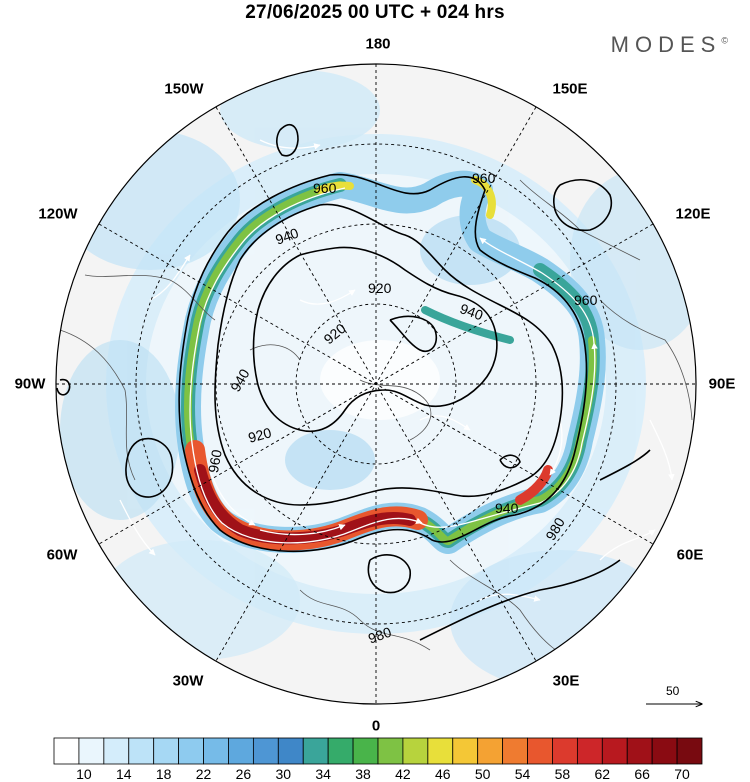  Describe the element at coordinates (403, 774) in the screenshot. I see `colorbar-tick-label: 42` at that location.